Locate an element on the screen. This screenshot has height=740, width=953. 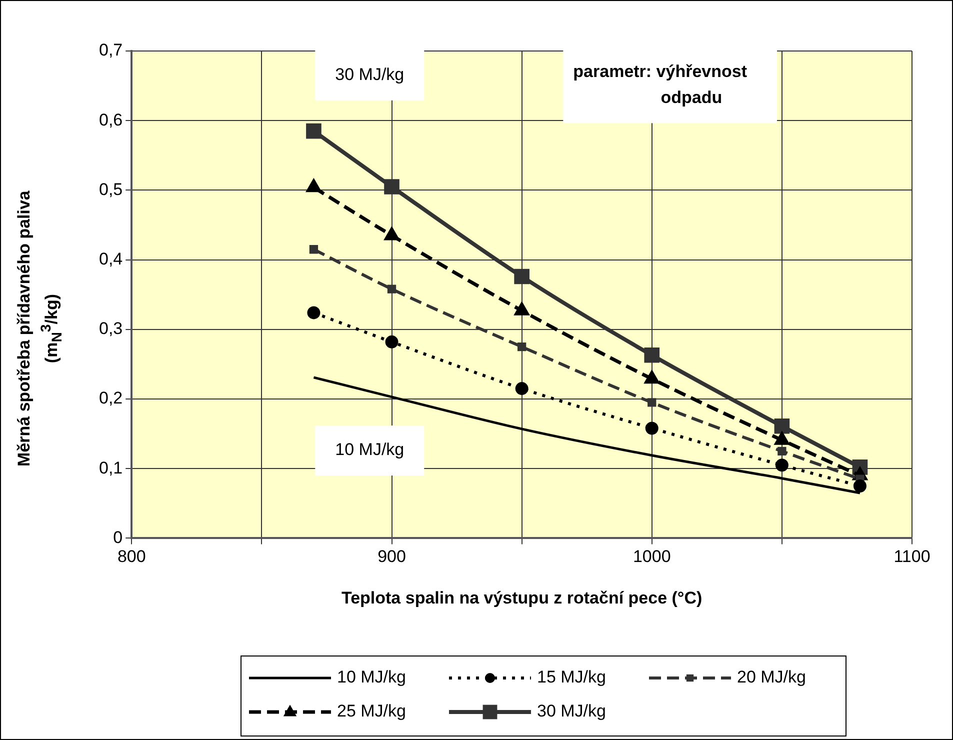
y-tick-label: 0,5 is located at coordinates (110, 189).